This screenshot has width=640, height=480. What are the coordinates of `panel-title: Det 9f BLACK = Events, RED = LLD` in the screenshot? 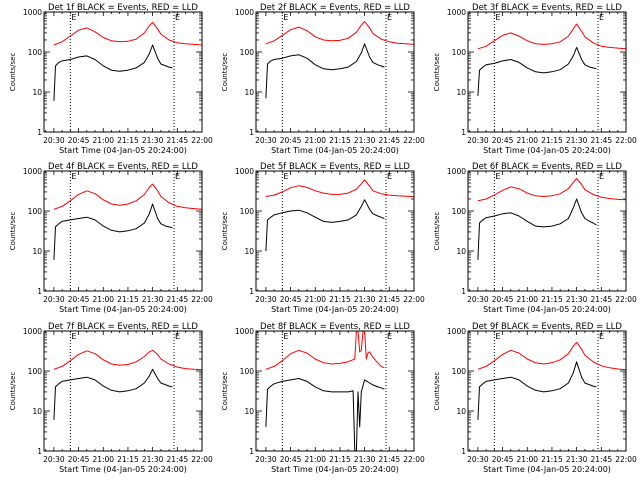 It's located at (547, 327).